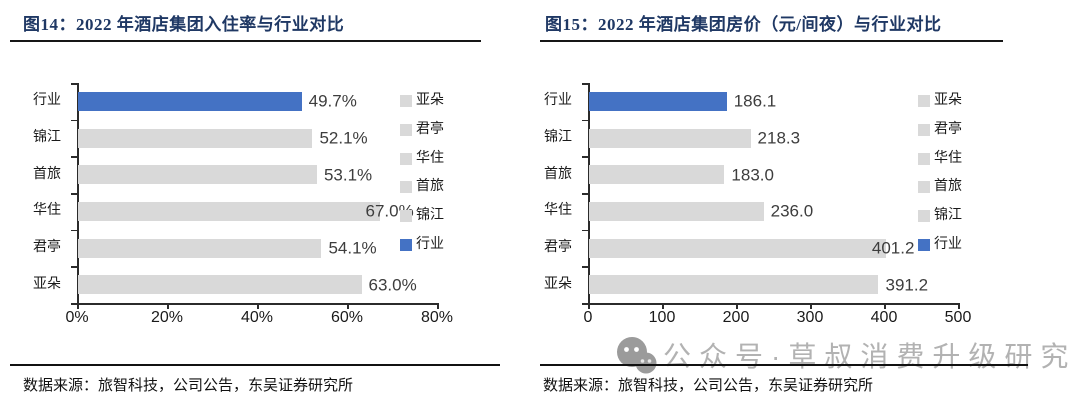  Describe the element at coordinates (708, 386) in the screenshot. I see `figure-15-data-source: 数据来源：旅智科技，公司公告，东吴证券研究所` at that location.